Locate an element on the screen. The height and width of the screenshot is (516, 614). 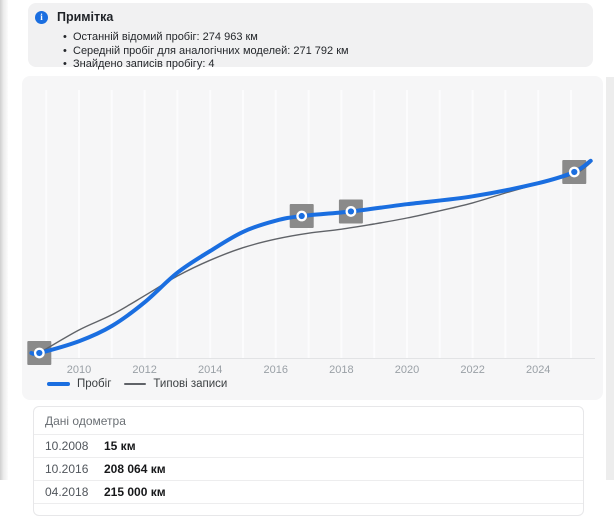
record-date: 10.2008 is located at coordinates (67, 446).